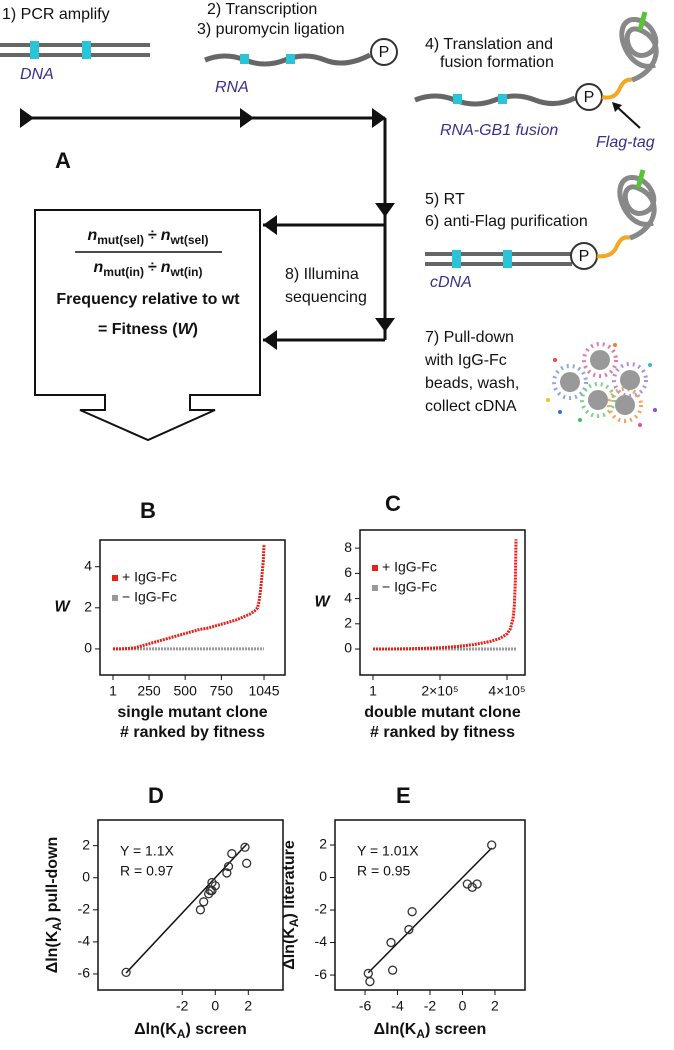 This screenshot has height=1050, width=674. Describe the element at coordinates (348, 547) in the screenshot. I see `y-tick-label: 8` at that location.